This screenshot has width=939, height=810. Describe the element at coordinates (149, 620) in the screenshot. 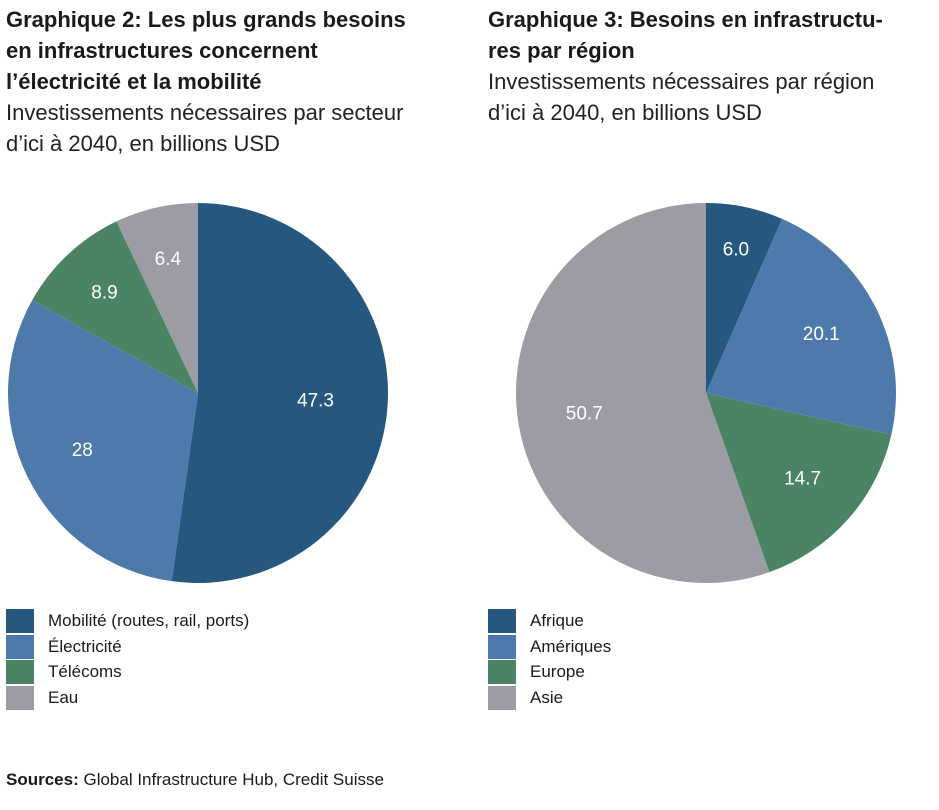

I see `legend-label: Mobilité (routes, rail, ports)` at that location.